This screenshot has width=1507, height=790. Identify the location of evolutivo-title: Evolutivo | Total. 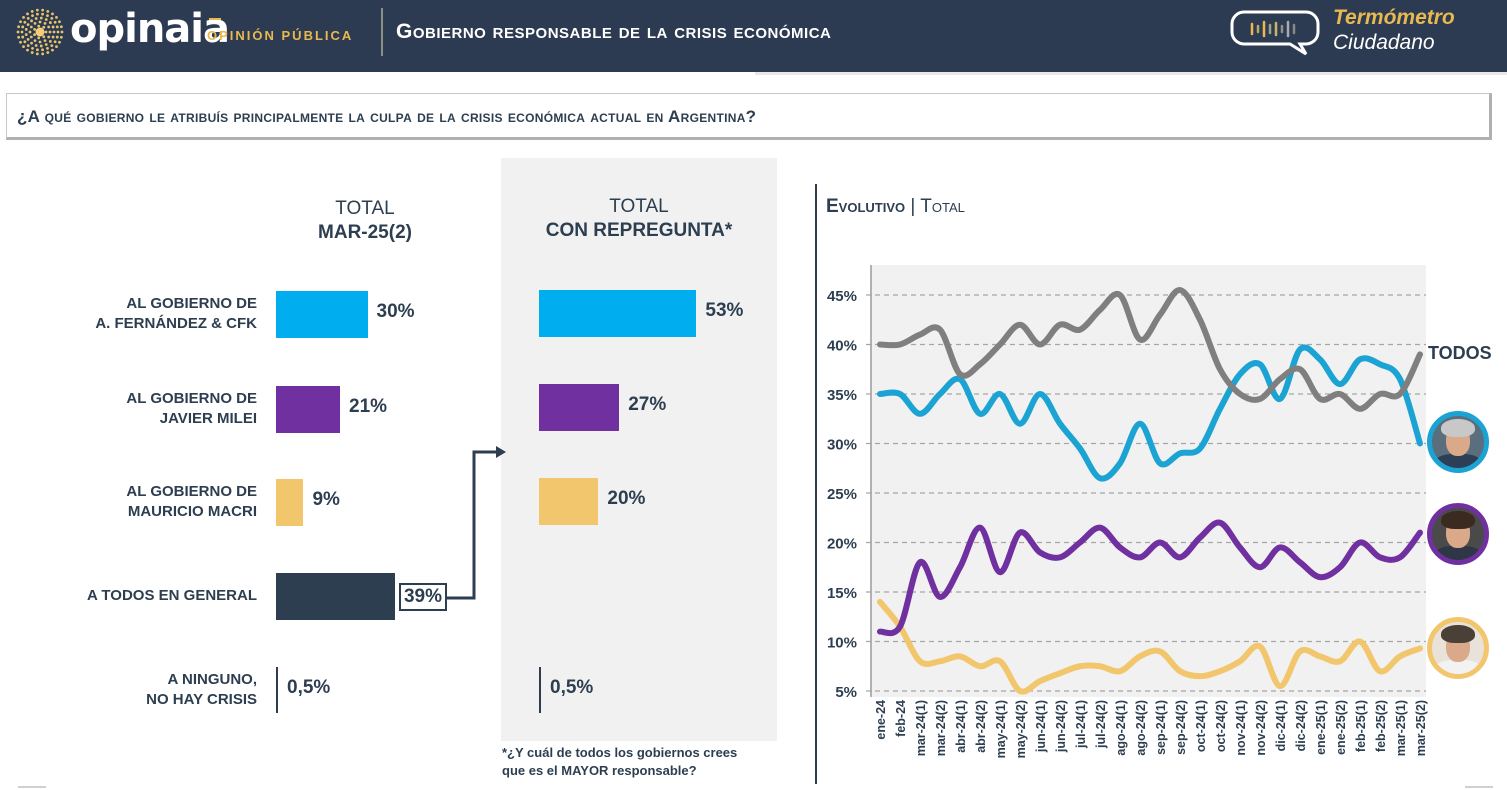
(895, 207).